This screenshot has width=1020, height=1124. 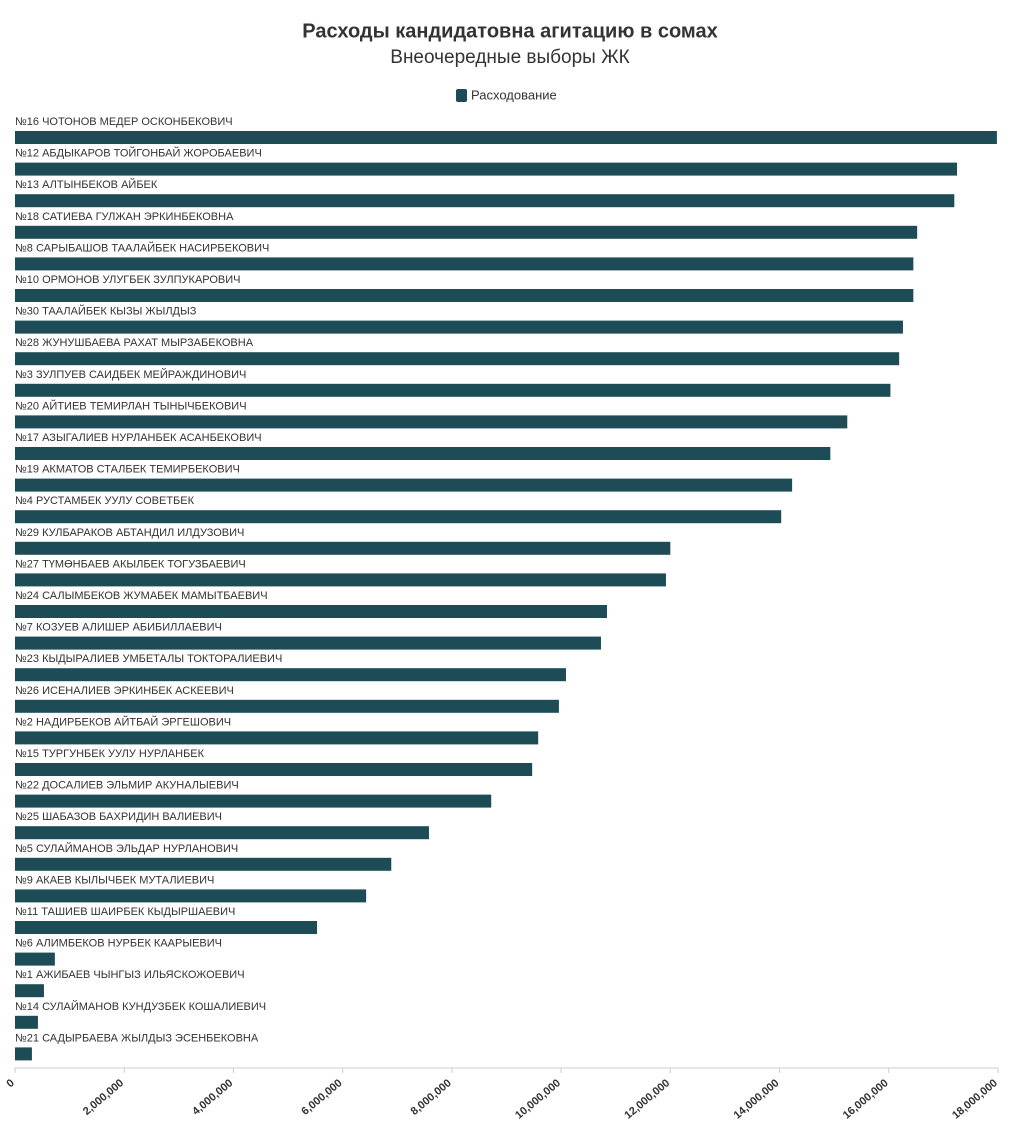 I want to click on category-label: №7 КОЗУЕВ АЛИШЕР АБИБИЛЛАЕВИЧ, so click(x=118, y=628).